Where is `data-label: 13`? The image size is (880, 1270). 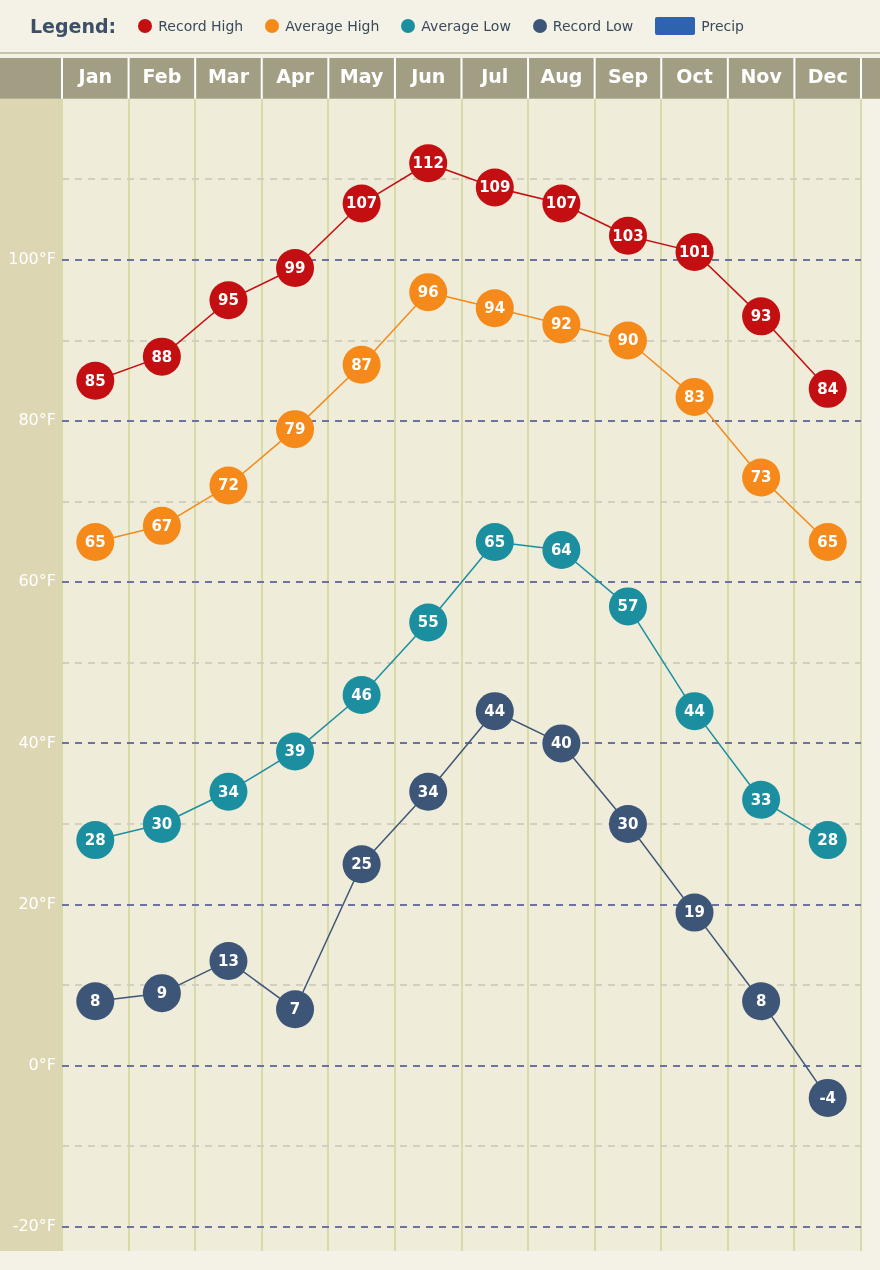
data-label: 13 is located at coordinates (228, 960).